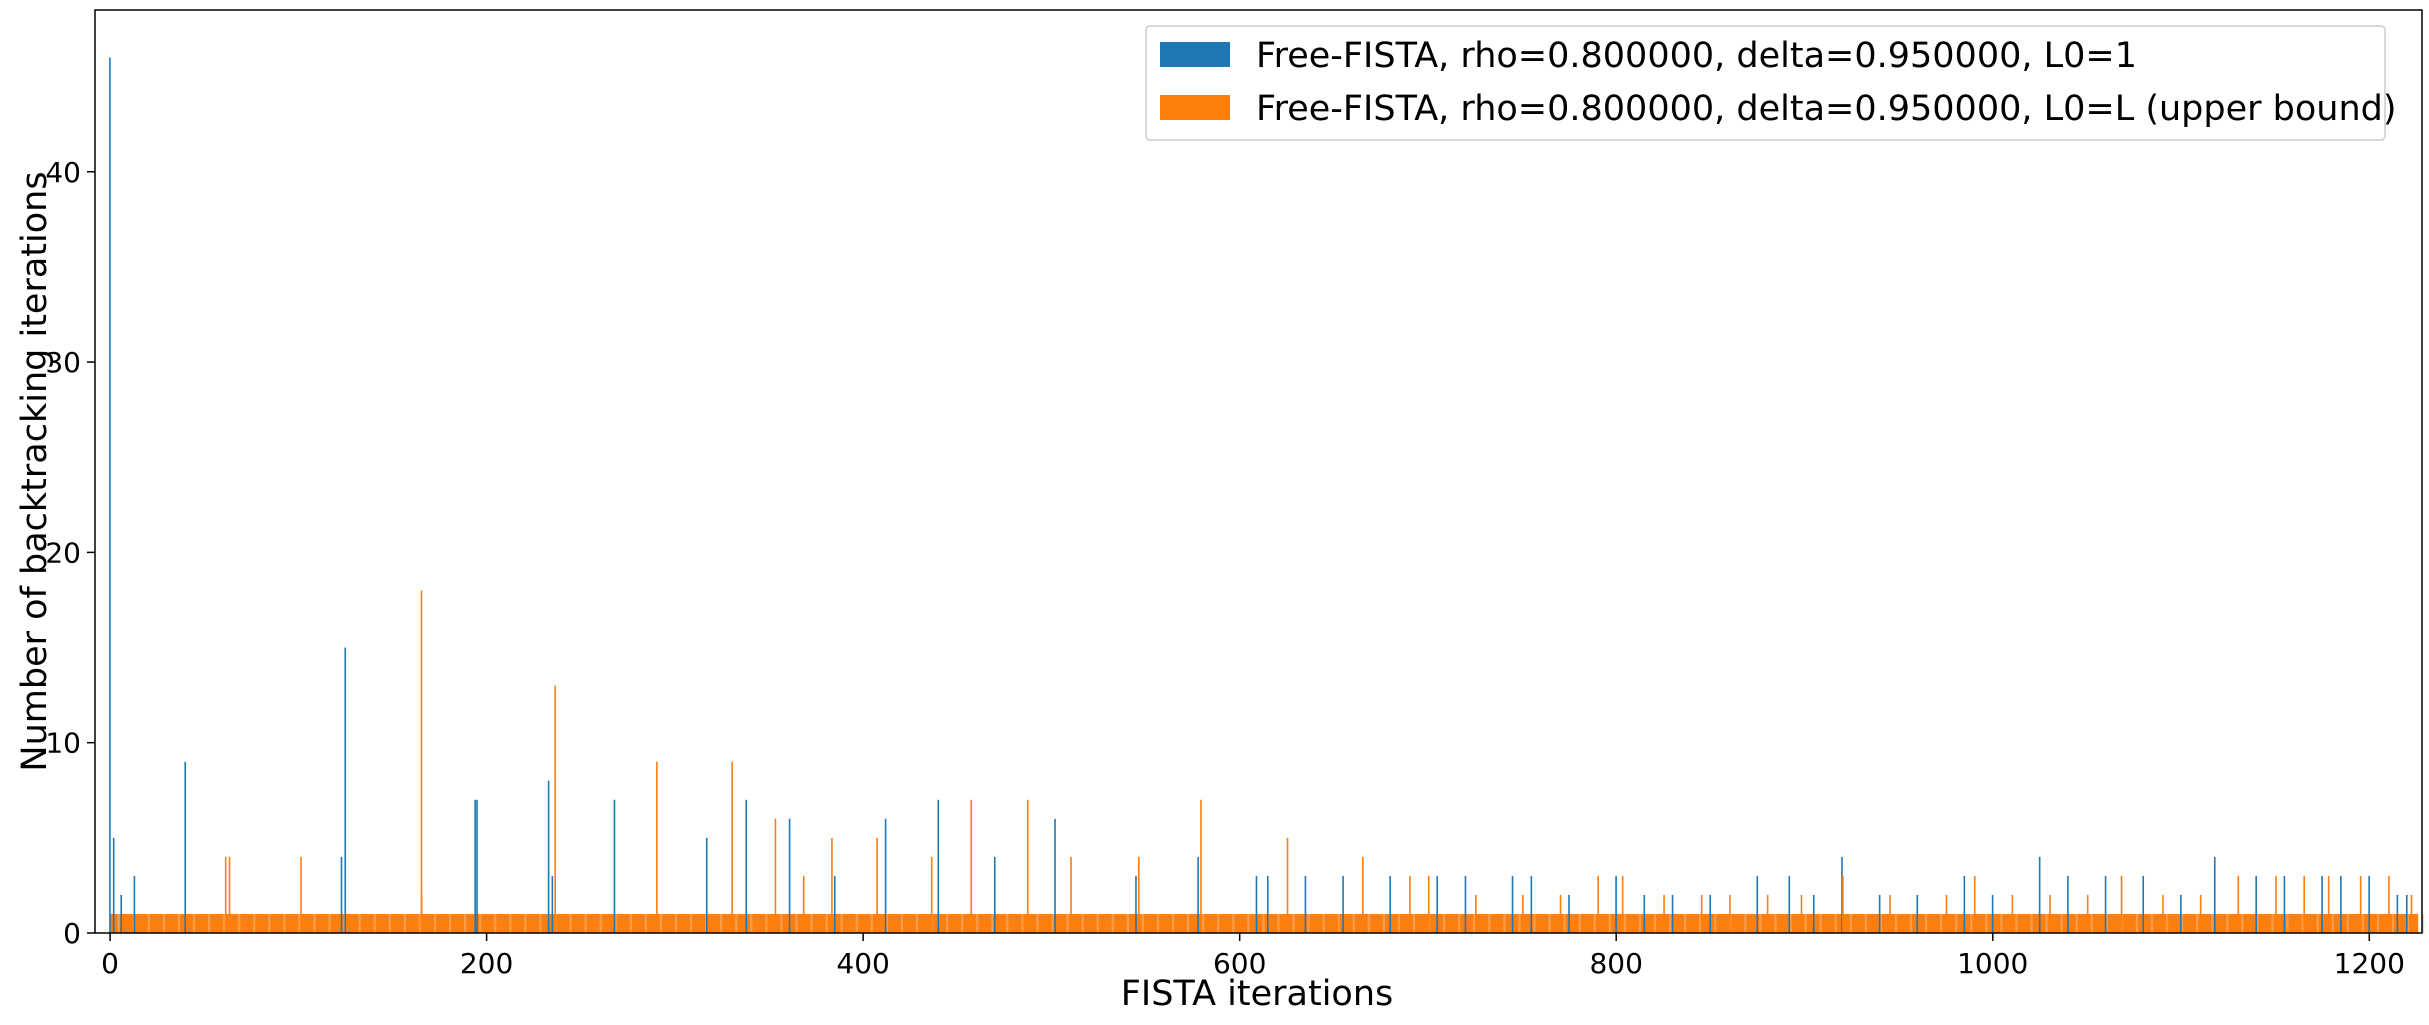 The width and height of the screenshot is (2429, 1025). Describe the element at coordinates (63, 362) in the screenshot. I see `y-tick-label: 30` at that location.